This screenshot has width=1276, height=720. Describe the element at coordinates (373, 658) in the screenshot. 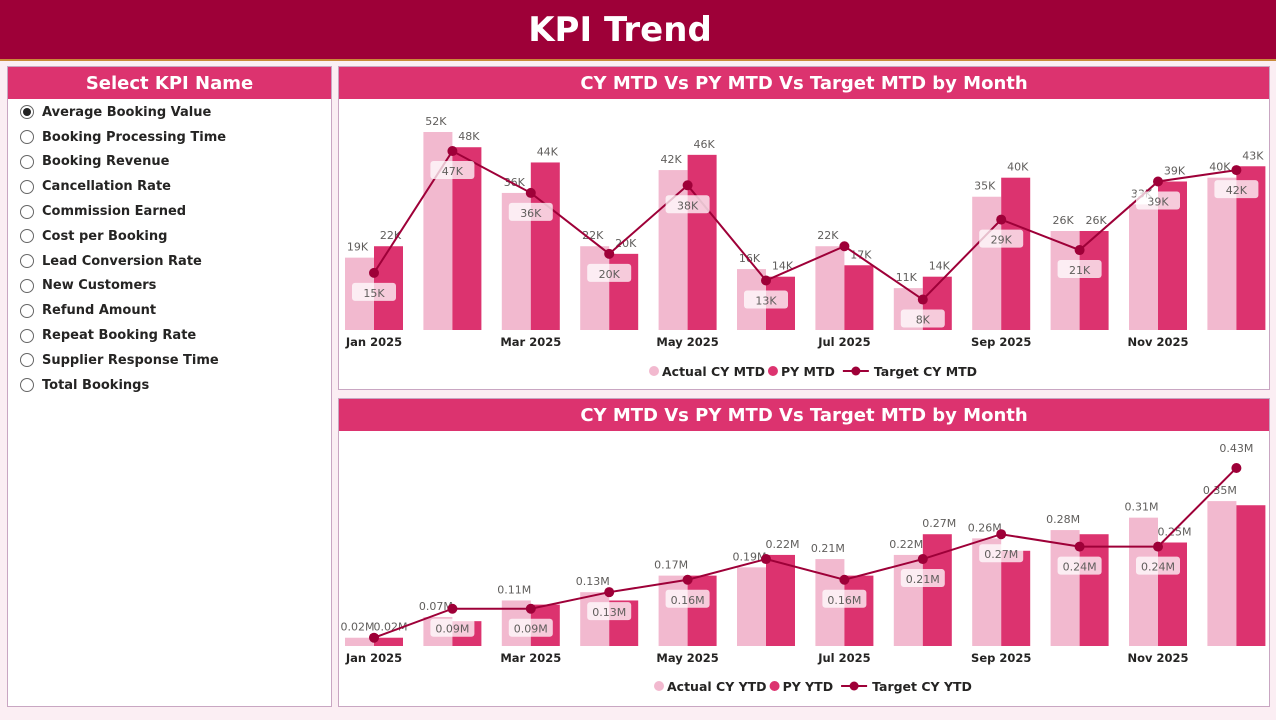

I see `x-tick-label: Jan 2025` at that location.